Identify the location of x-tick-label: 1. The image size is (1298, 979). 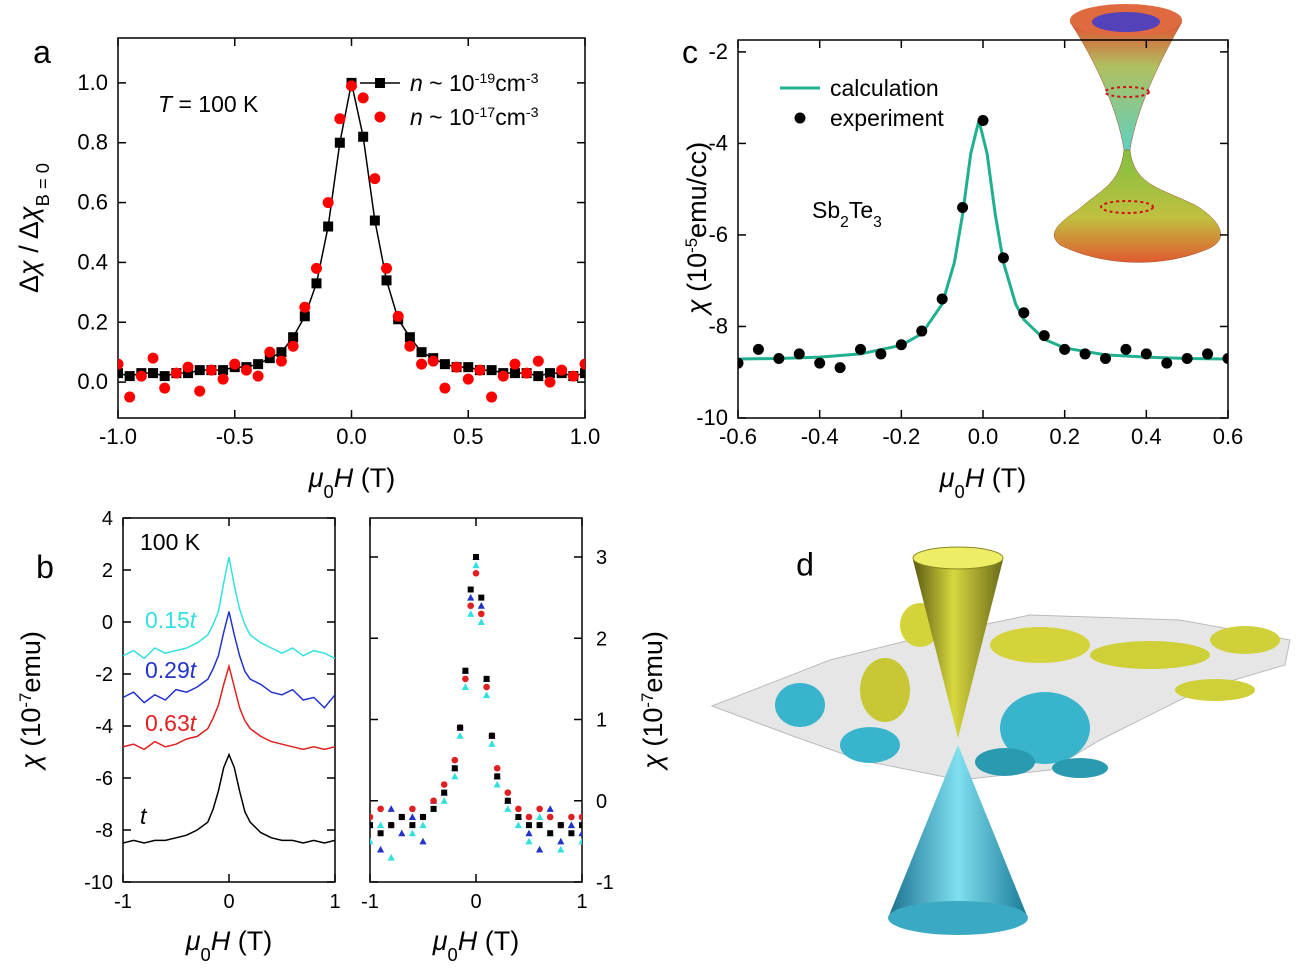
(334, 902).